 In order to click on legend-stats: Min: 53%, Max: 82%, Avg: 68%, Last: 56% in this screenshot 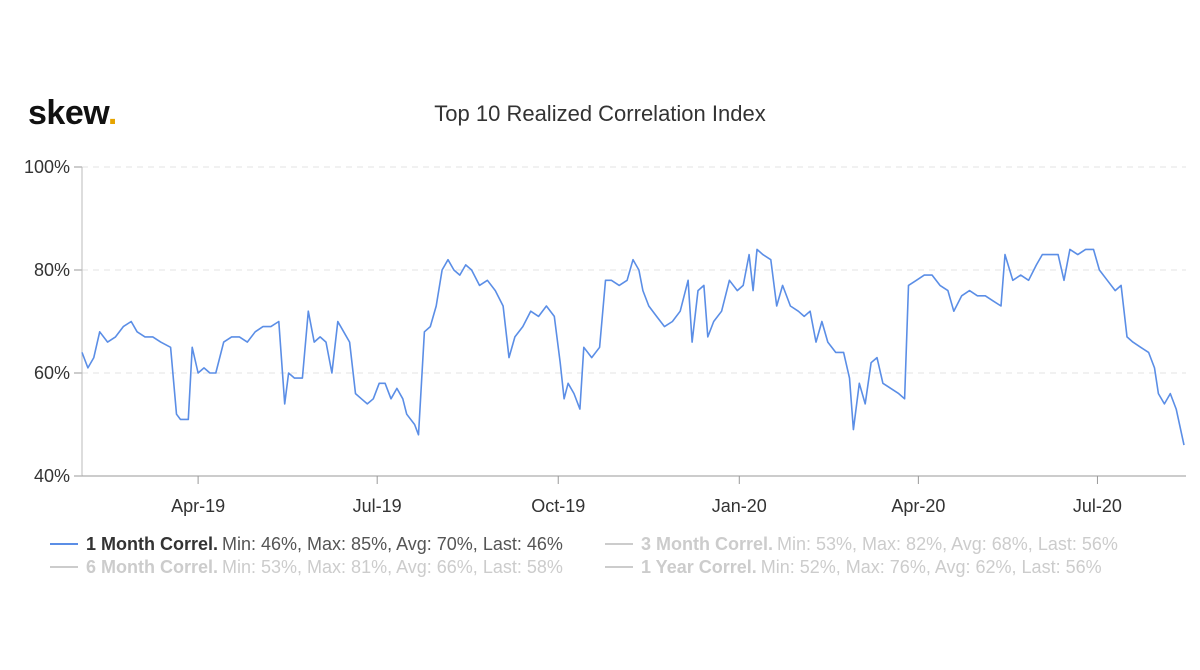, I will do `click(947, 543)`.